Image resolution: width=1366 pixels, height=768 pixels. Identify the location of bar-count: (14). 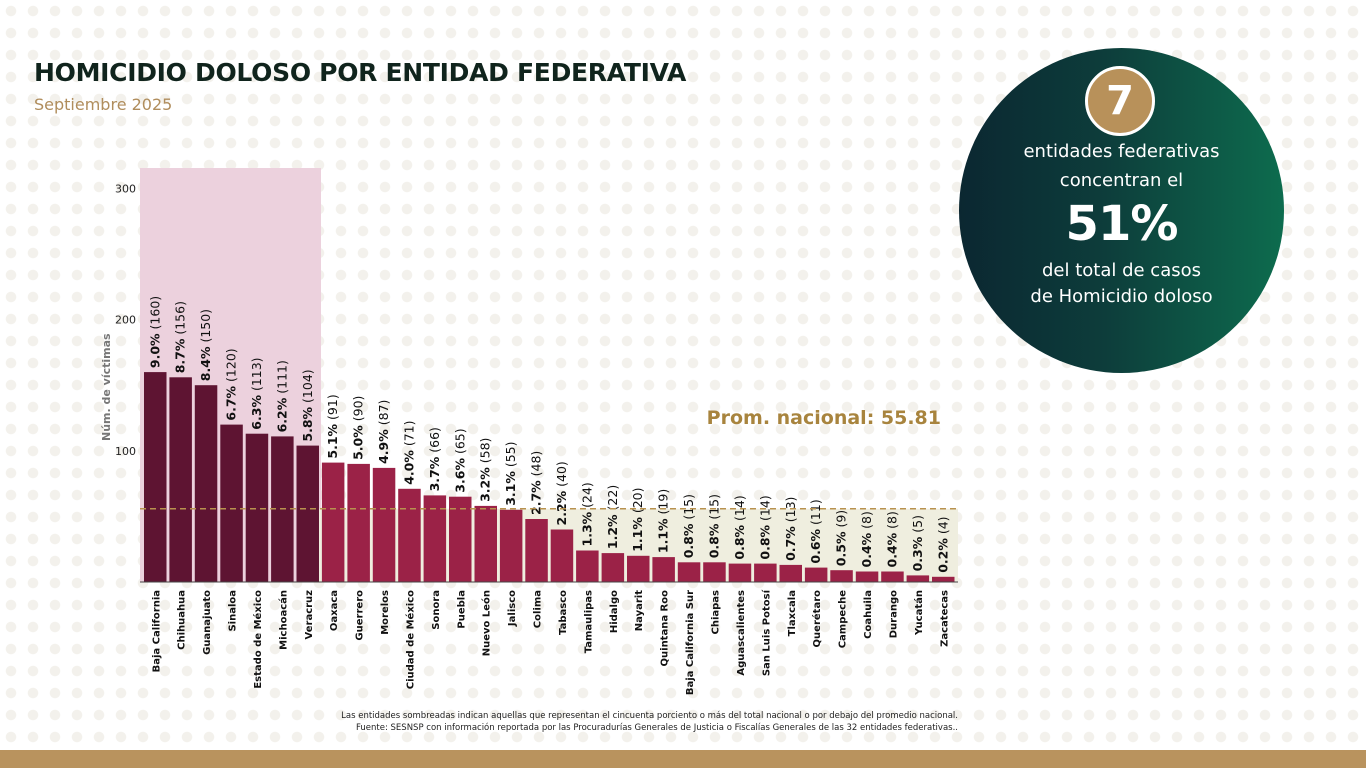
(764, 510).